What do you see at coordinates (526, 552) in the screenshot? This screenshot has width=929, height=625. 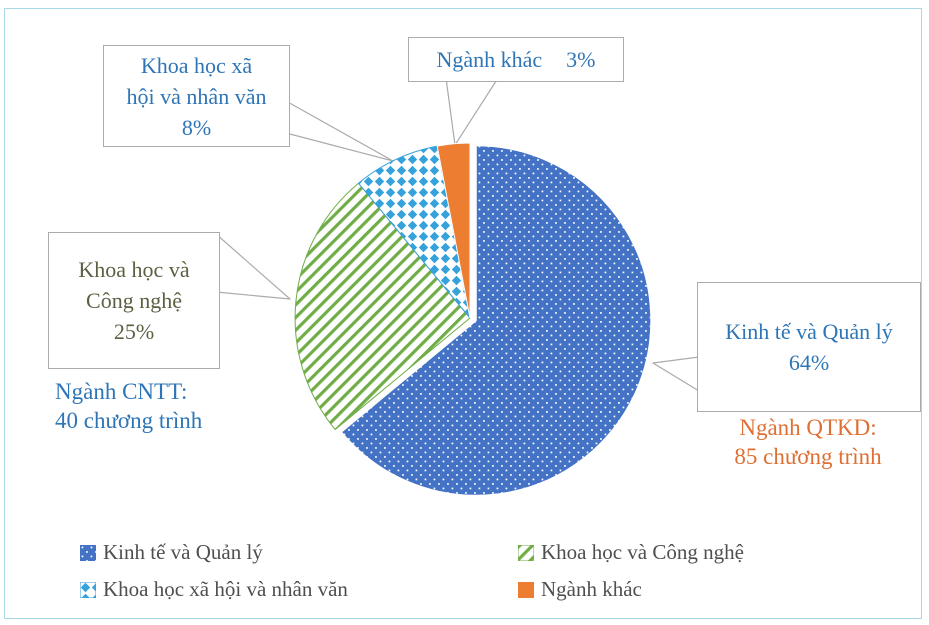 I see `legend-swatch-green-stripes-icon` at bounding box center [526, 552].